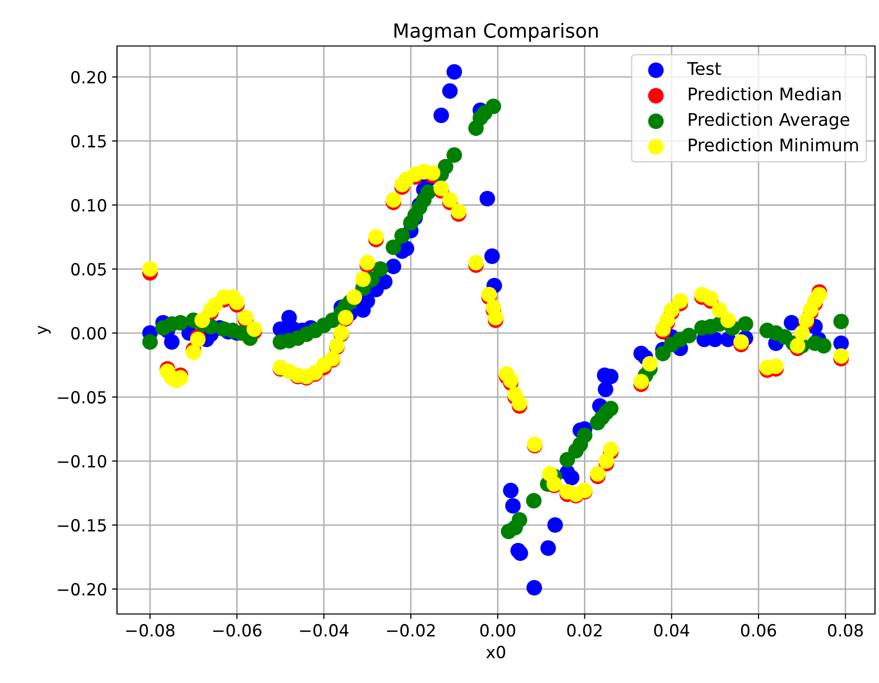  What do you see at coordinates (758, 630) in the screenshot?
I see `x-tick-label: 0.06` at bounding box center [758, 630].